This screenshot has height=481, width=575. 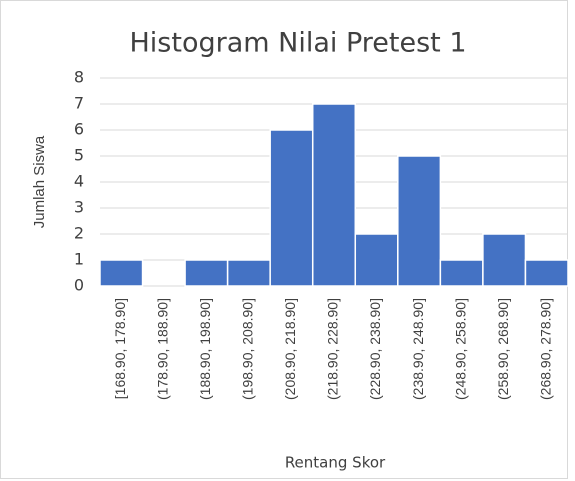 I want to click on x-tick-label: (248.90, 258.90], so click(x=460, y=349).